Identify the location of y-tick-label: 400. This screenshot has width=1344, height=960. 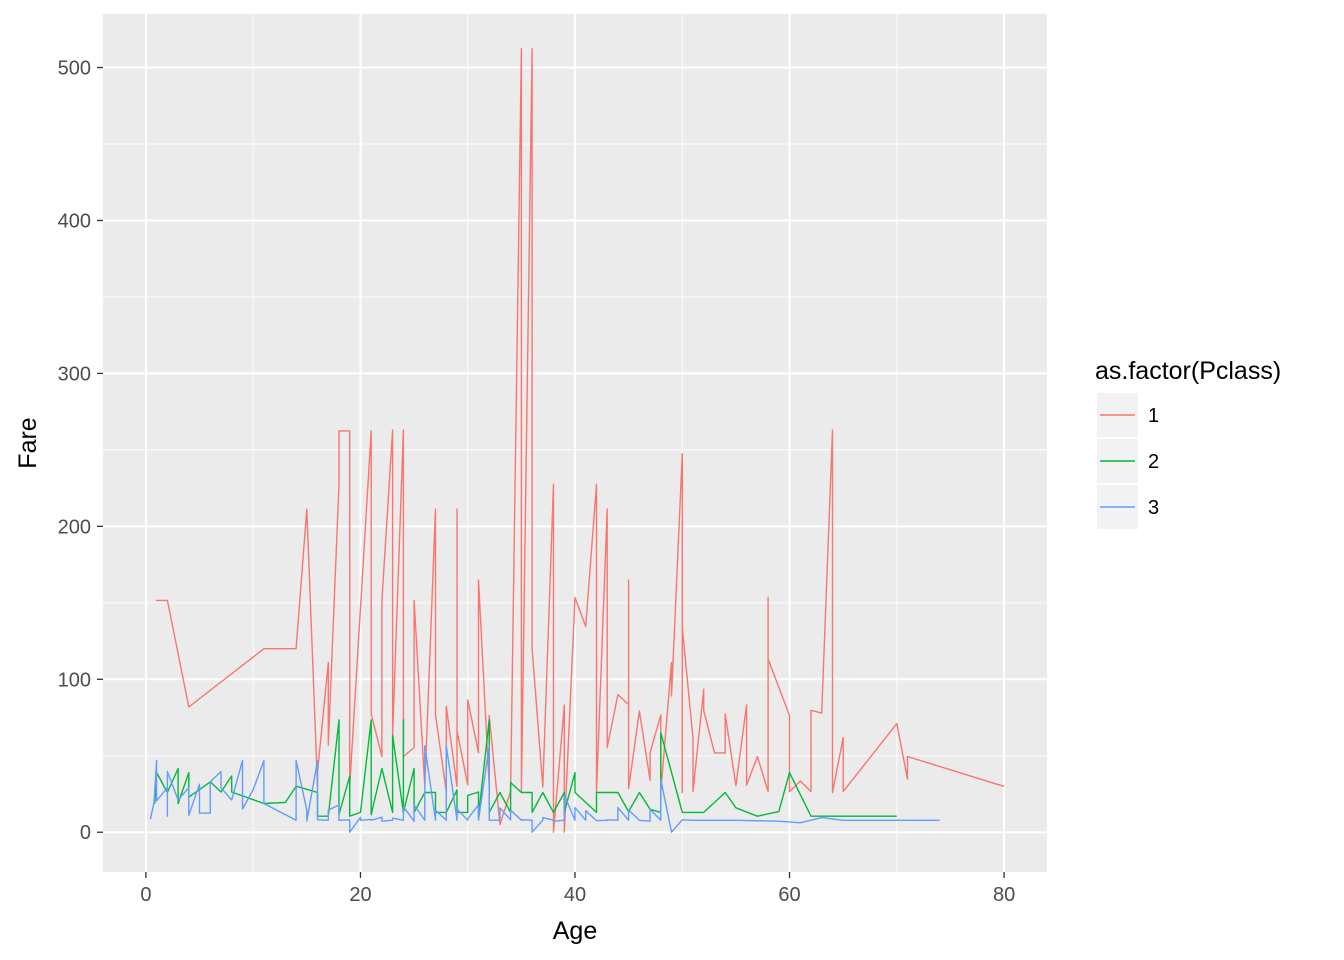
(74, 221).